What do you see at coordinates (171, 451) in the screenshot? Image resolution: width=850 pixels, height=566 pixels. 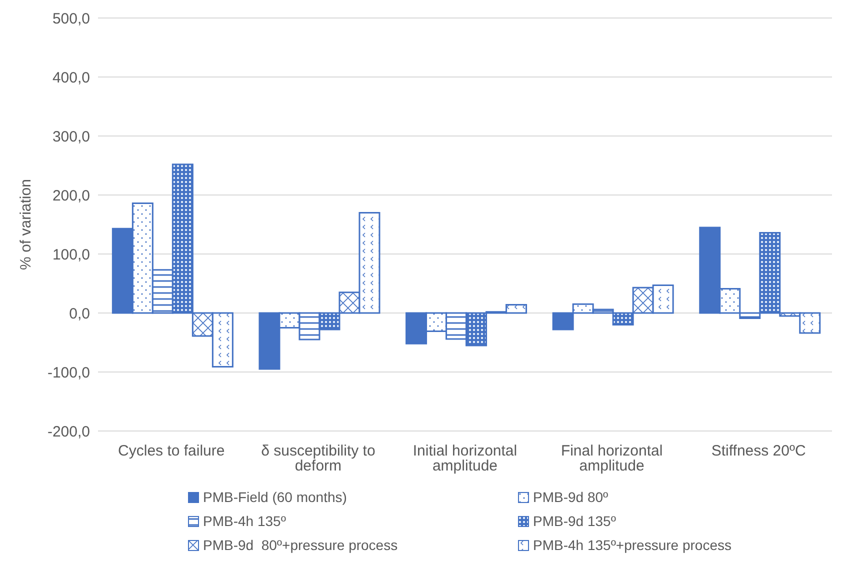 I see `x-tick-label: Cycles to failure` at bounding box center [171, 451].